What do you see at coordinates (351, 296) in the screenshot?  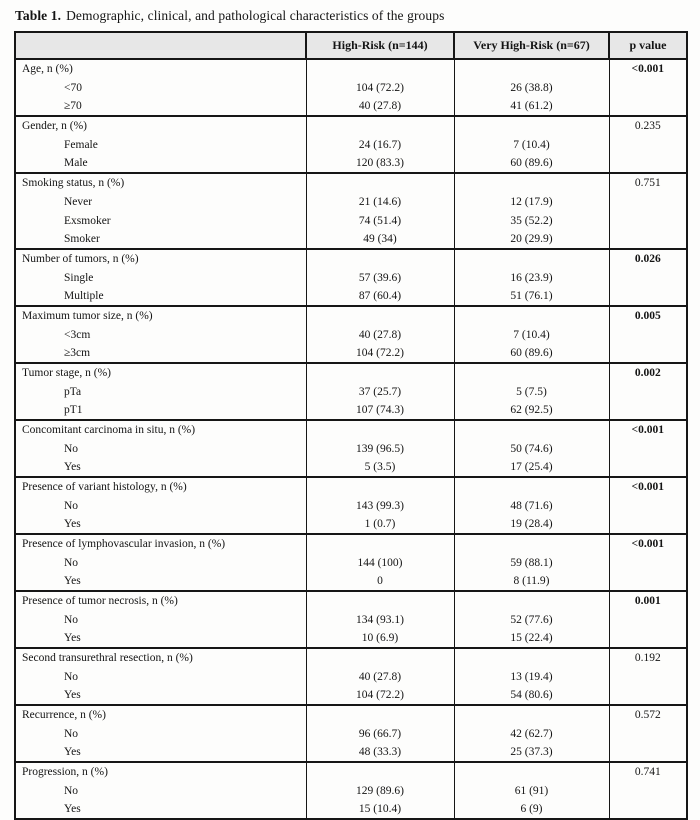 I see `data-row: Multiple 87 (60.4) 51 (76.1)` at bounding box center [351, 296].